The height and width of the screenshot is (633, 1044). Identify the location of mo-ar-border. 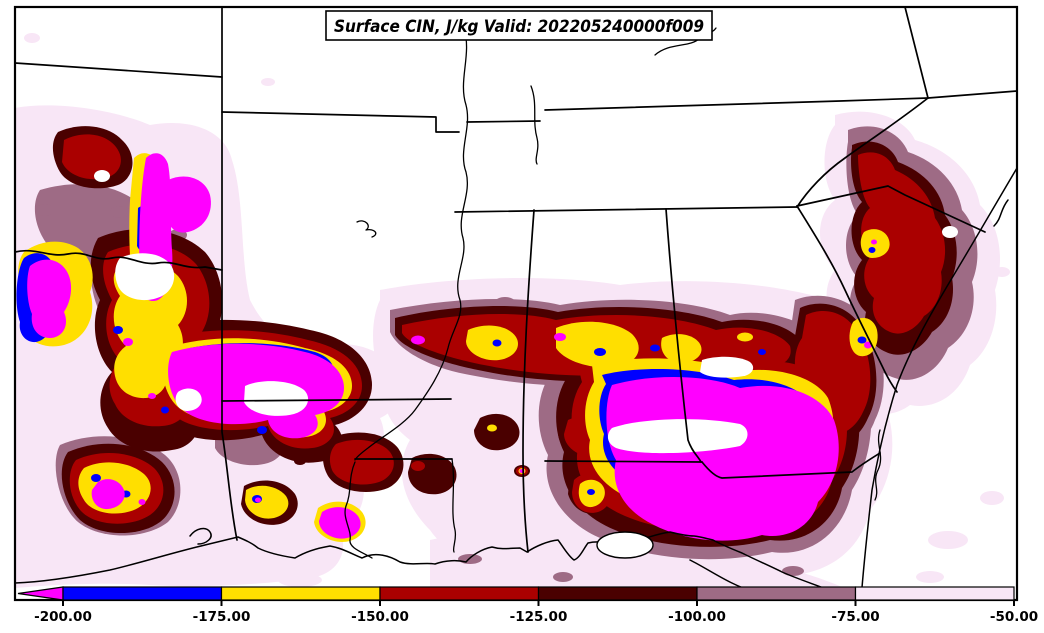
(340, 122).